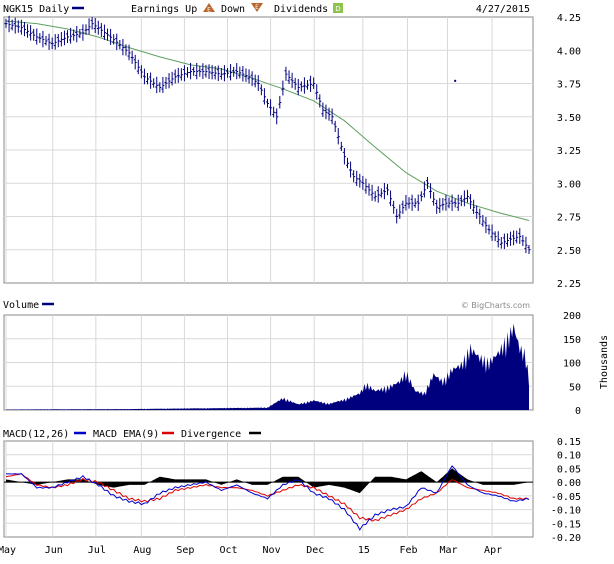 Image resolution: width=614 pixels, height=564 pixels. Describe the element at coordinates (569, 456) in the screenshot. I see `y-tick-label: 0.10` at that location.